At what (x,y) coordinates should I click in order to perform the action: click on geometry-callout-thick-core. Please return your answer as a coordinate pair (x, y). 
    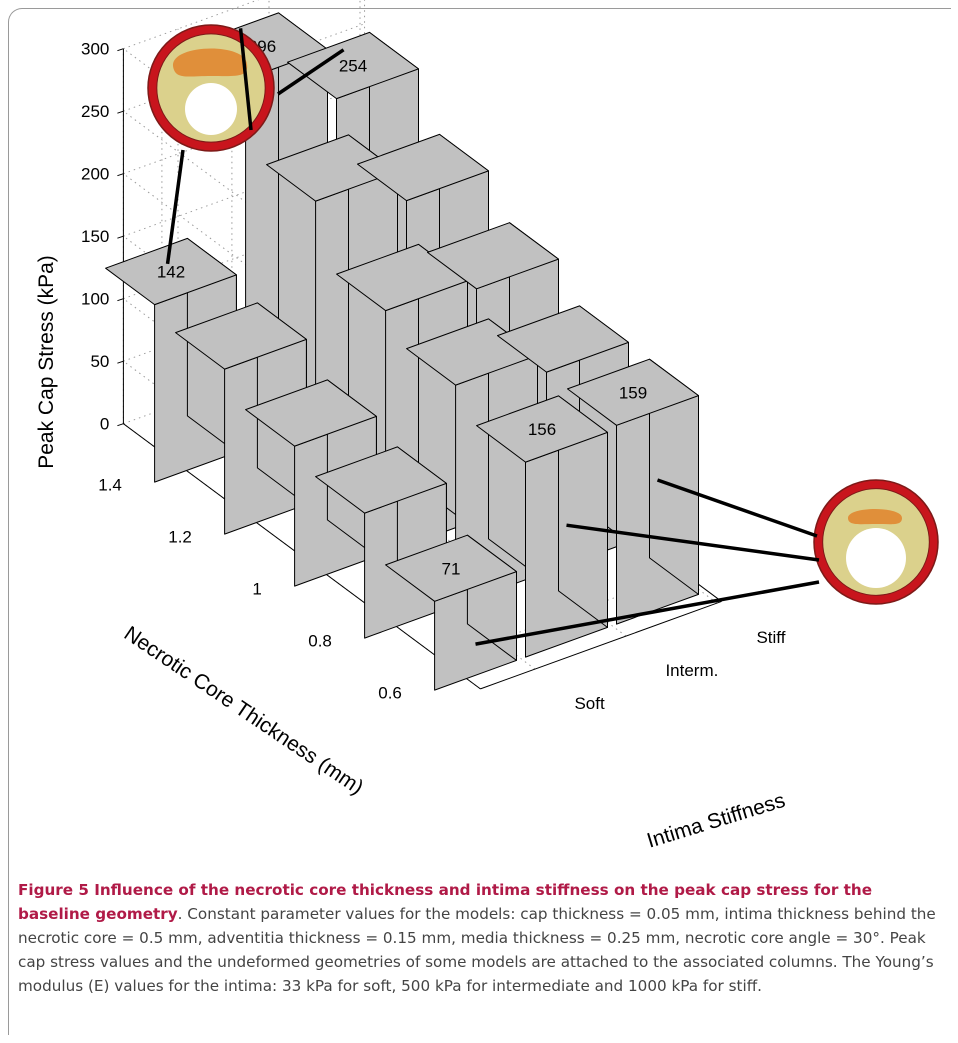
    Looking at the image, I should click on (211, 88).